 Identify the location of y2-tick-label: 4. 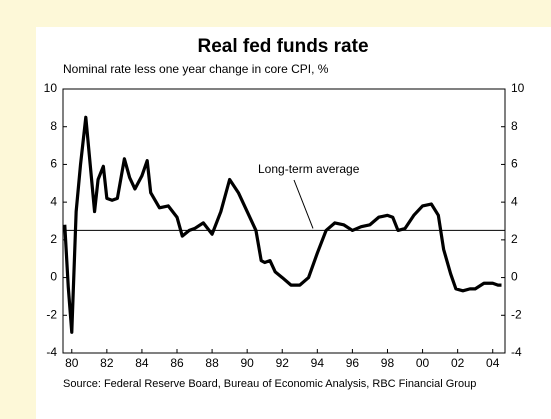
(514, 201).